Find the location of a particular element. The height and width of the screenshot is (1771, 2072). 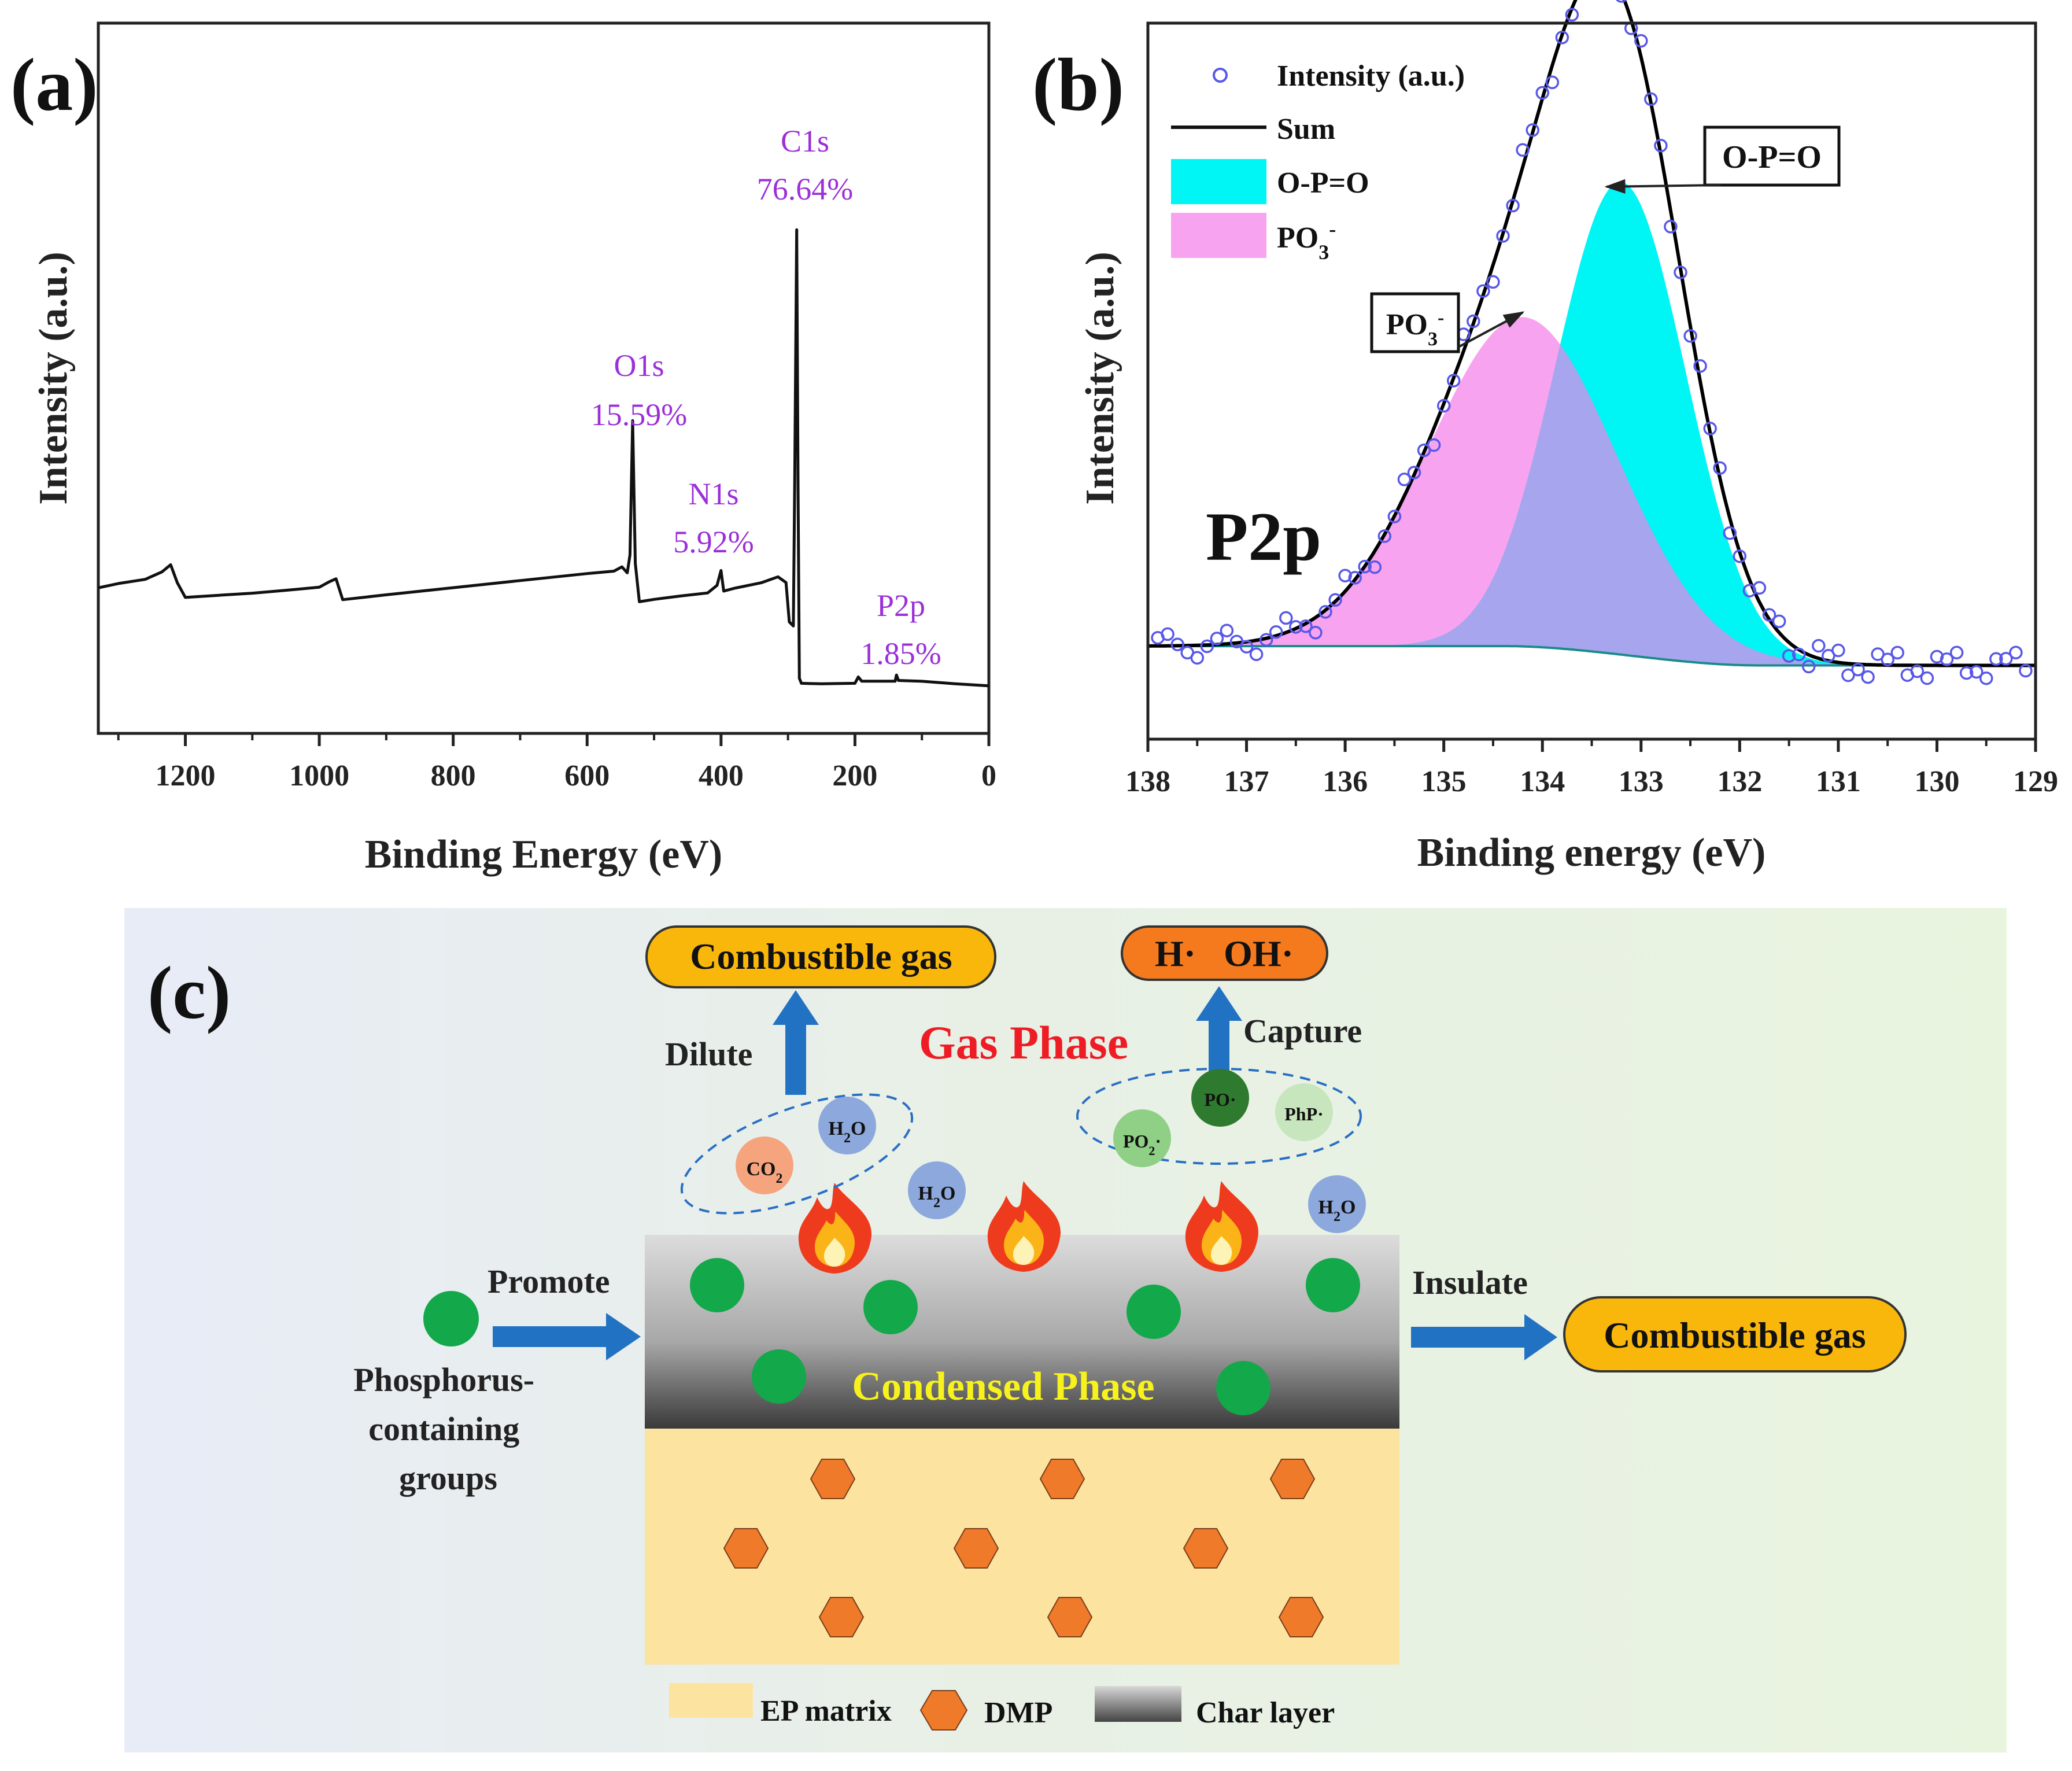

legend-marker-intensity is located at coordinates (1221, 76).